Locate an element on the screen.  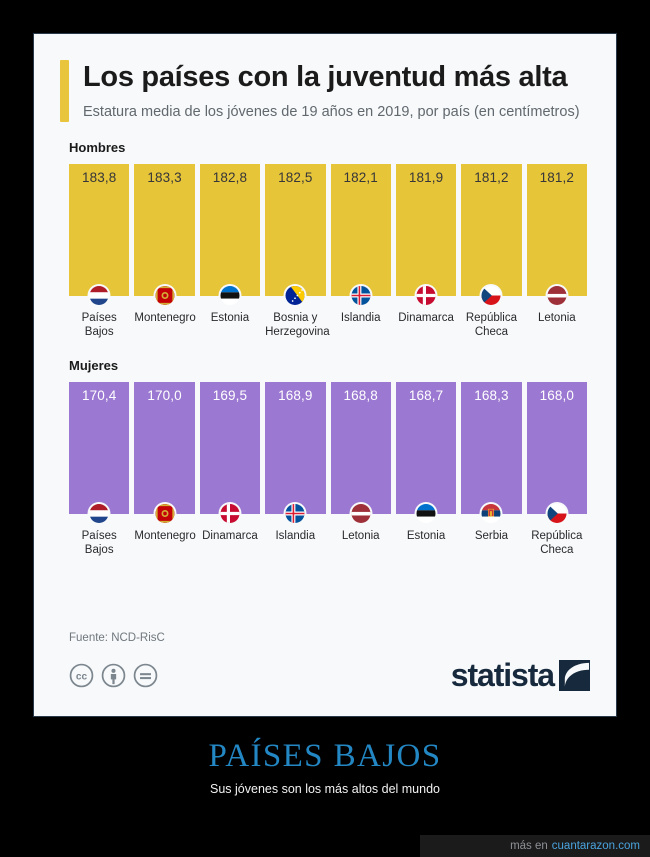
watermark-prefix: más en is located at coordinates (529, 846).